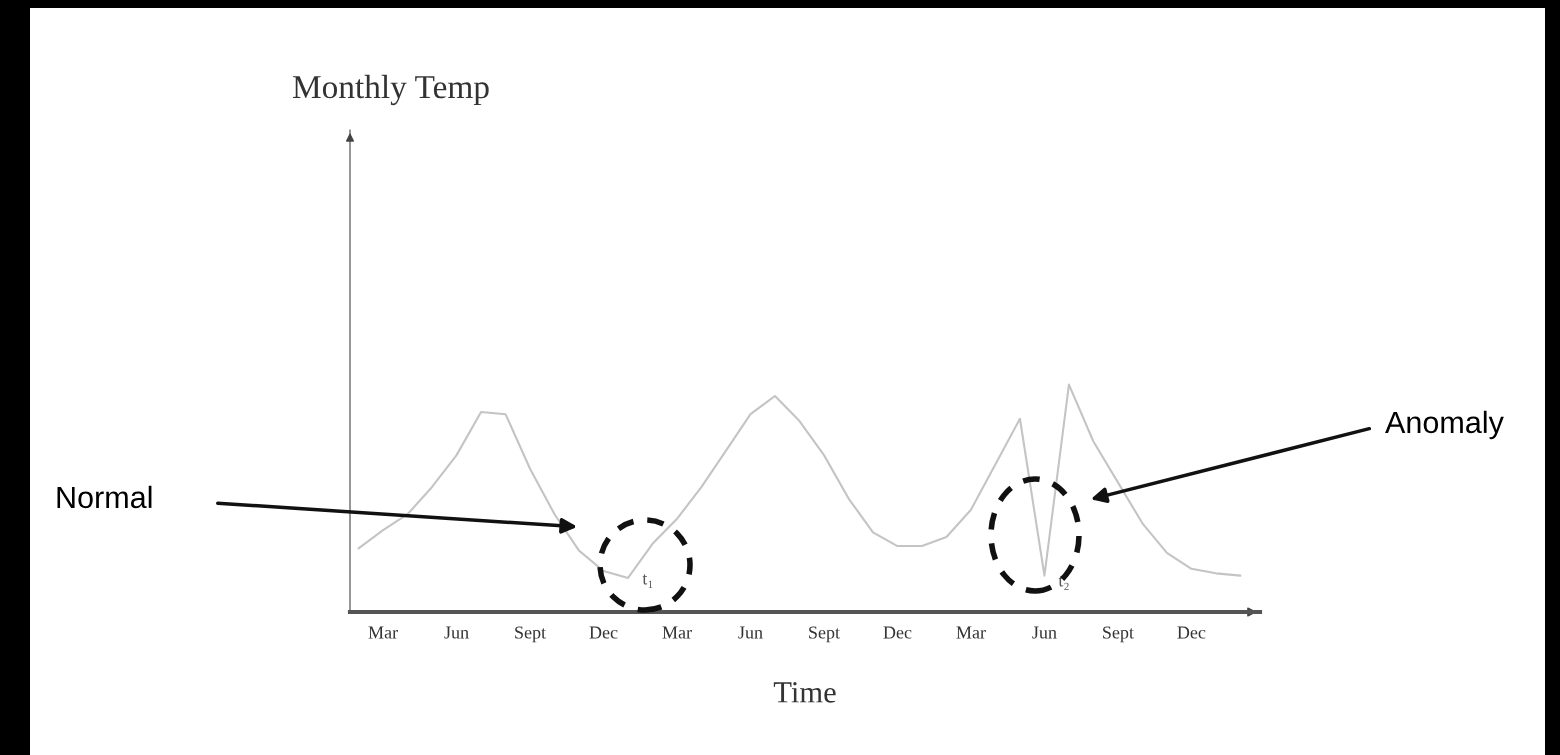  What do you see at coordinates (1063, 583) in the screenshot?
I see `annotation: t₂` at bounding box center [1063, 583].